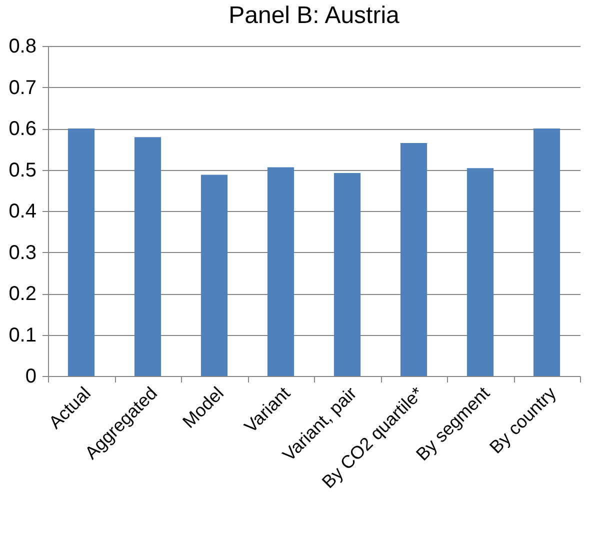 This screenshot has height=550, width=605. What do you see at coordinates (30, 377) in the screenshot?
I see `y-tick-label: 0` at bounding box center [30, 377].